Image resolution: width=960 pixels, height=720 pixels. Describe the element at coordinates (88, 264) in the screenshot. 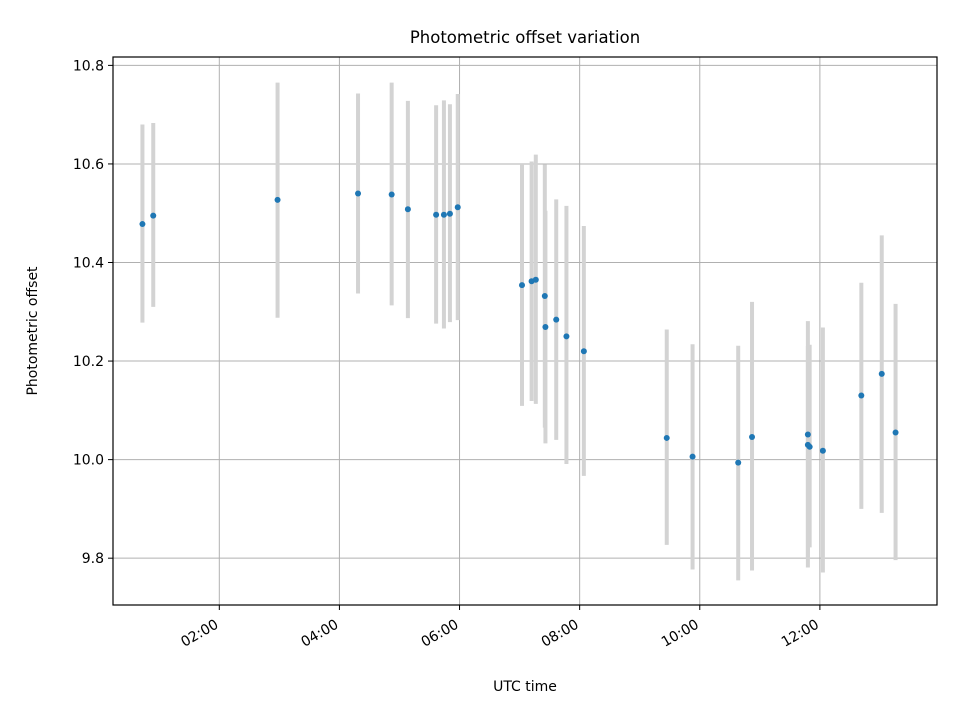

I see `y-tick-label: 10.4` at that location.